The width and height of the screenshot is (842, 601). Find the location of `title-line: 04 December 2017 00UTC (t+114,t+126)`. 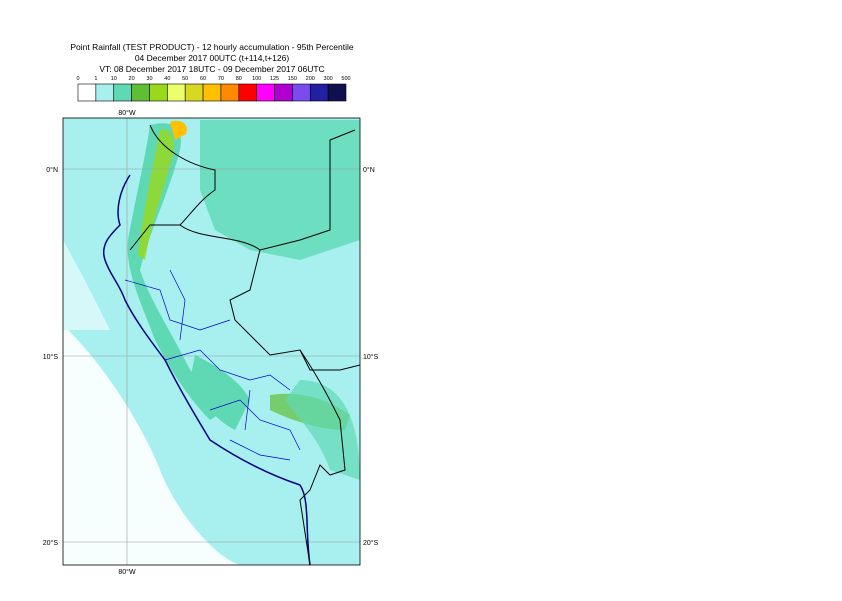

title-line: 04 December 2017 00UTC (t+114,t+126) is located at coordinates (212, 58).